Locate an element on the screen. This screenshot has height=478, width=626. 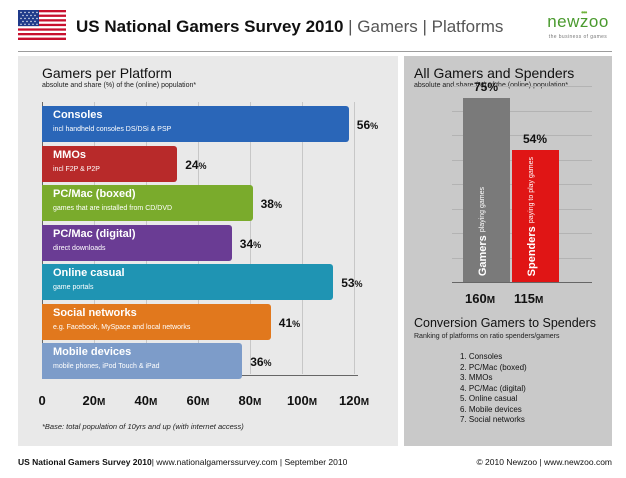
newzoo-logo: ••• newzoo the business of games is located at coordinates (578, 27).